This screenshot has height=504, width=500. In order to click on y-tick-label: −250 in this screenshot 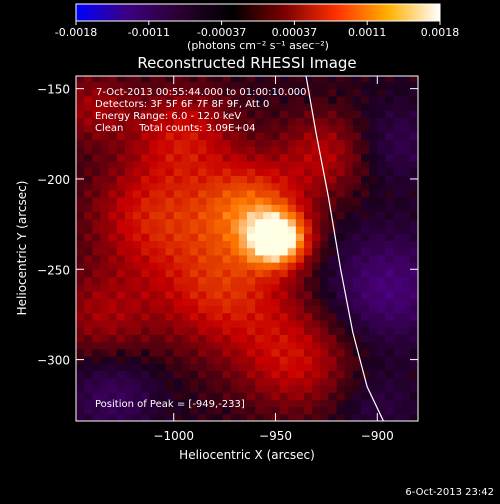, I will do `click(53, 270)`.